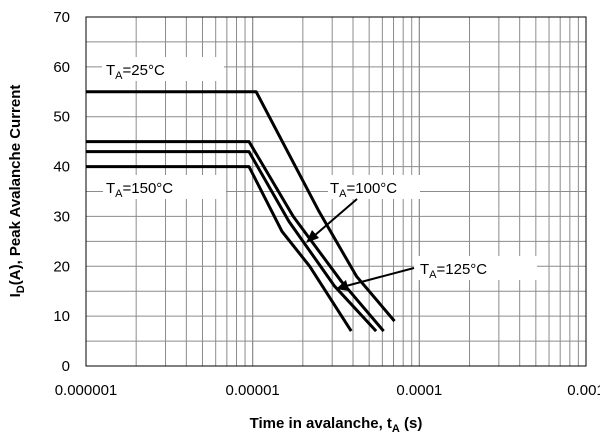  Describe the element at coordinates (583, 390) in the screenshot. I see `x-tick-label: 0.001` at that location.